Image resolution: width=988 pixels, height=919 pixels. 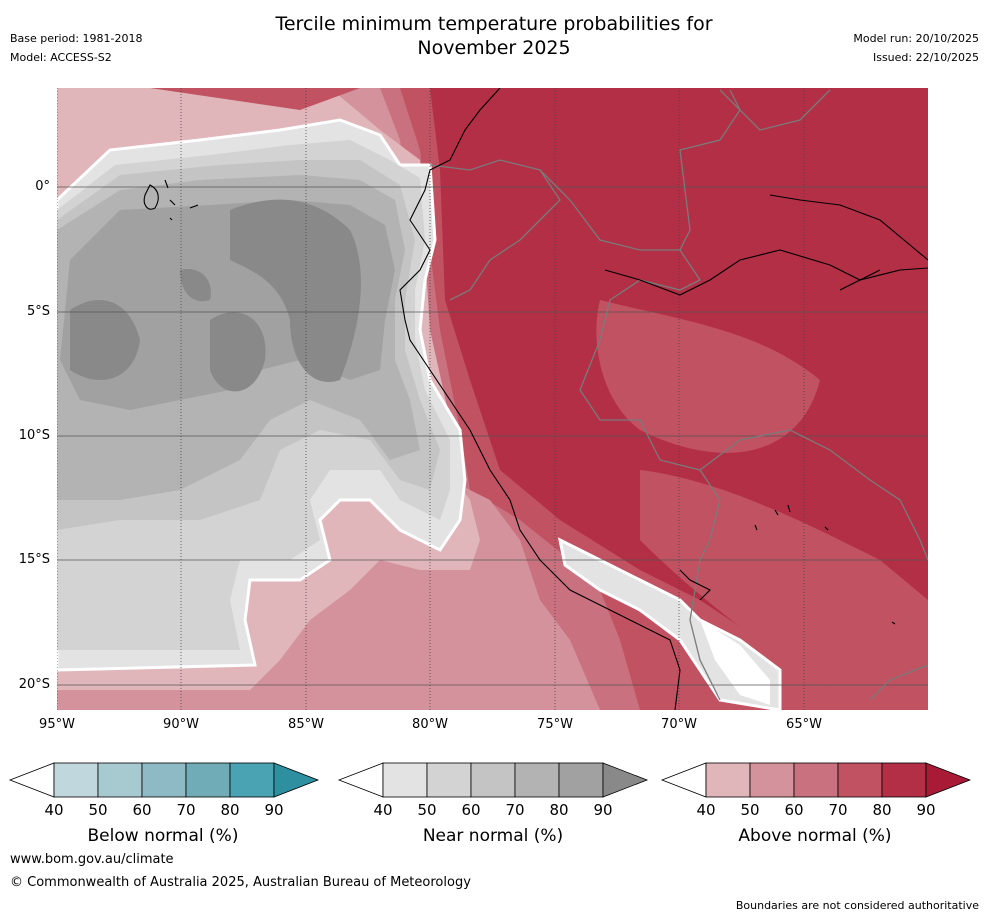 What do you see at coordinates (92, 859) in the screenshot?
I see `website-link: www.bom.gov.au/climate` at bounding box center [92, 859].